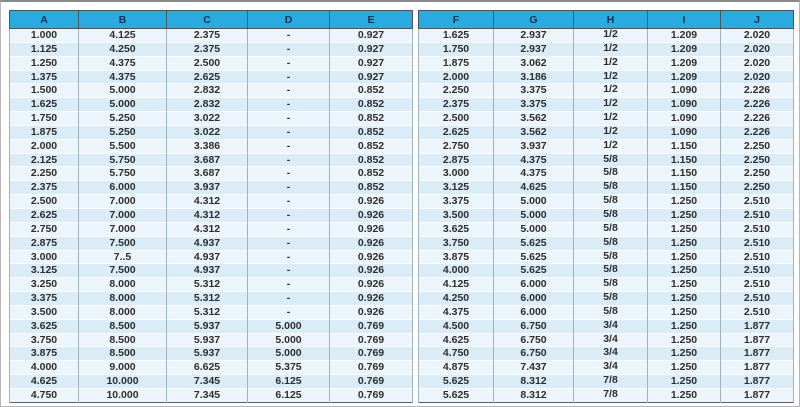  Describe the element at coordinates (122, 35) in the screenshot. I see `cell-b: 4.125` at that location.